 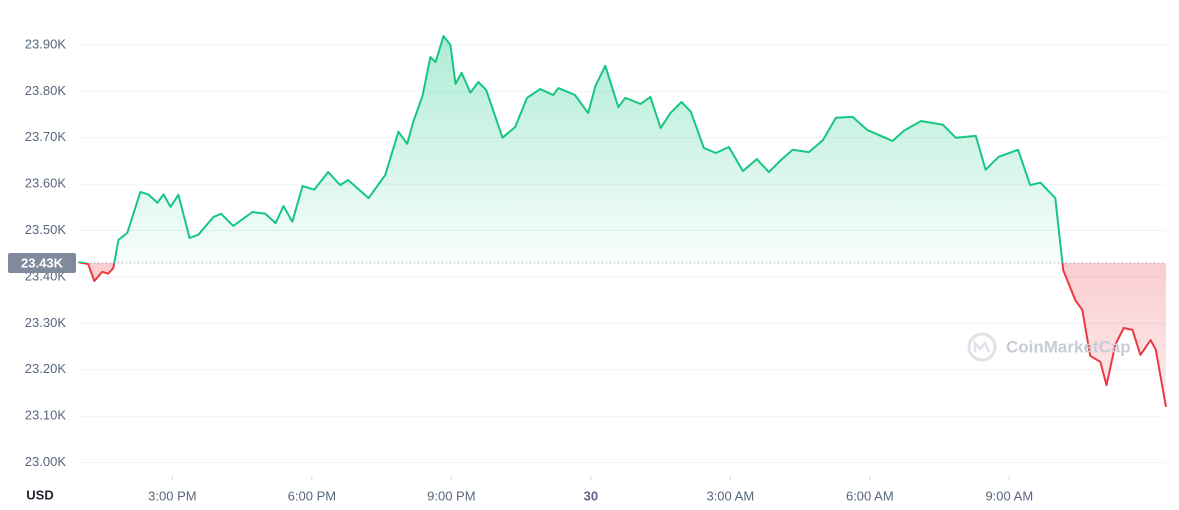 I want to click on x-tick-label: 6:00 AM, so click(x=870, y=495).